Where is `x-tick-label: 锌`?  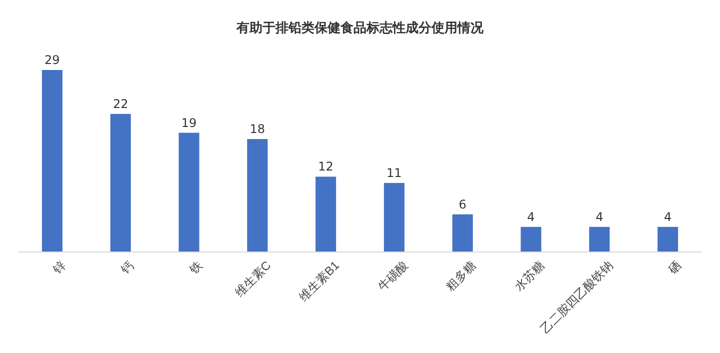
x-tick-label: 锌 is located at coordinates (58, 268).